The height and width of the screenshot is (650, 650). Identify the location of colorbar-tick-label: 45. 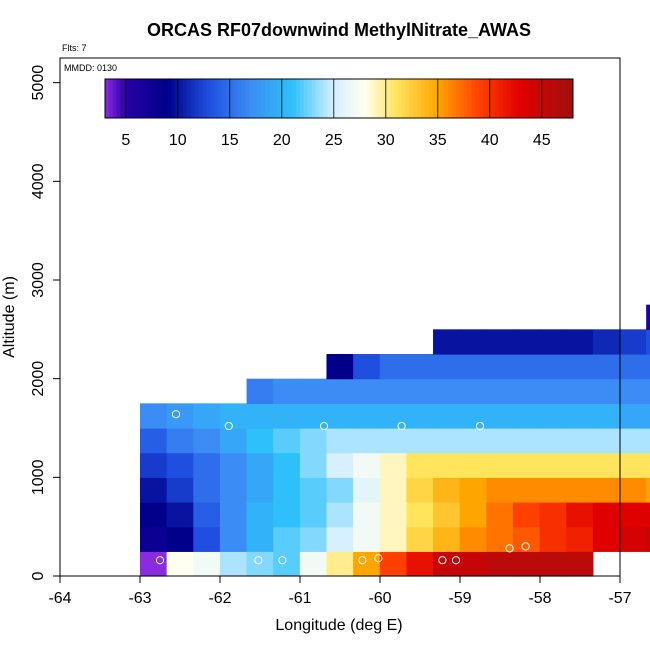
(542, 140).